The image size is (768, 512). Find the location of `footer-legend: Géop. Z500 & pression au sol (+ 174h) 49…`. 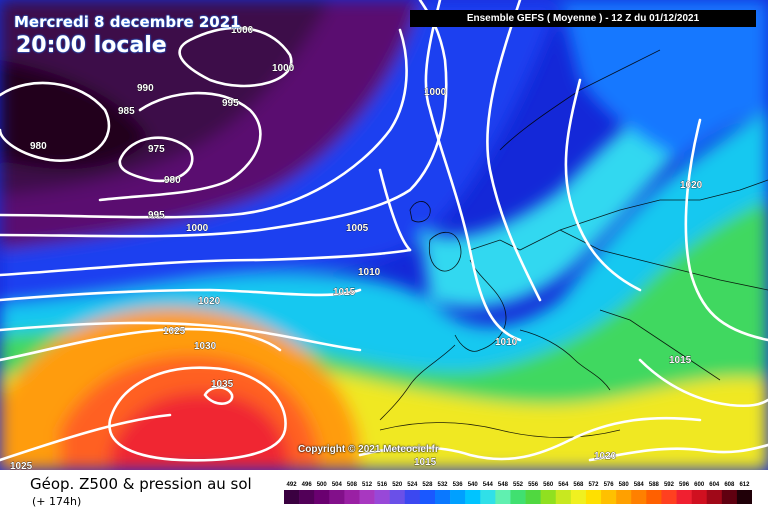

footer-legend: Géop. Z500 & pression au sol (+ 174h) 49… is located at coordinates (384, 491).